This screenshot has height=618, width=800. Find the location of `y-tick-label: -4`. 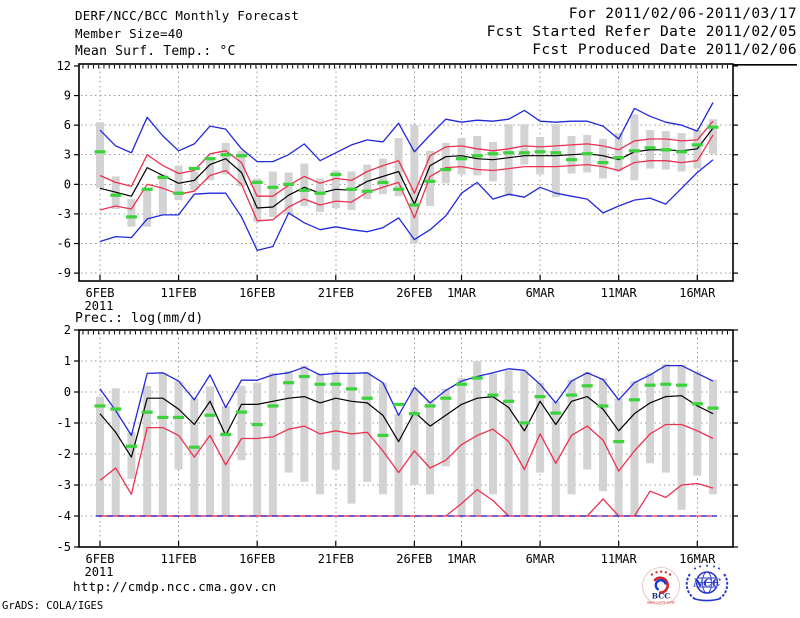

y-tick-label: -4 is located at coordinates (64, 516).